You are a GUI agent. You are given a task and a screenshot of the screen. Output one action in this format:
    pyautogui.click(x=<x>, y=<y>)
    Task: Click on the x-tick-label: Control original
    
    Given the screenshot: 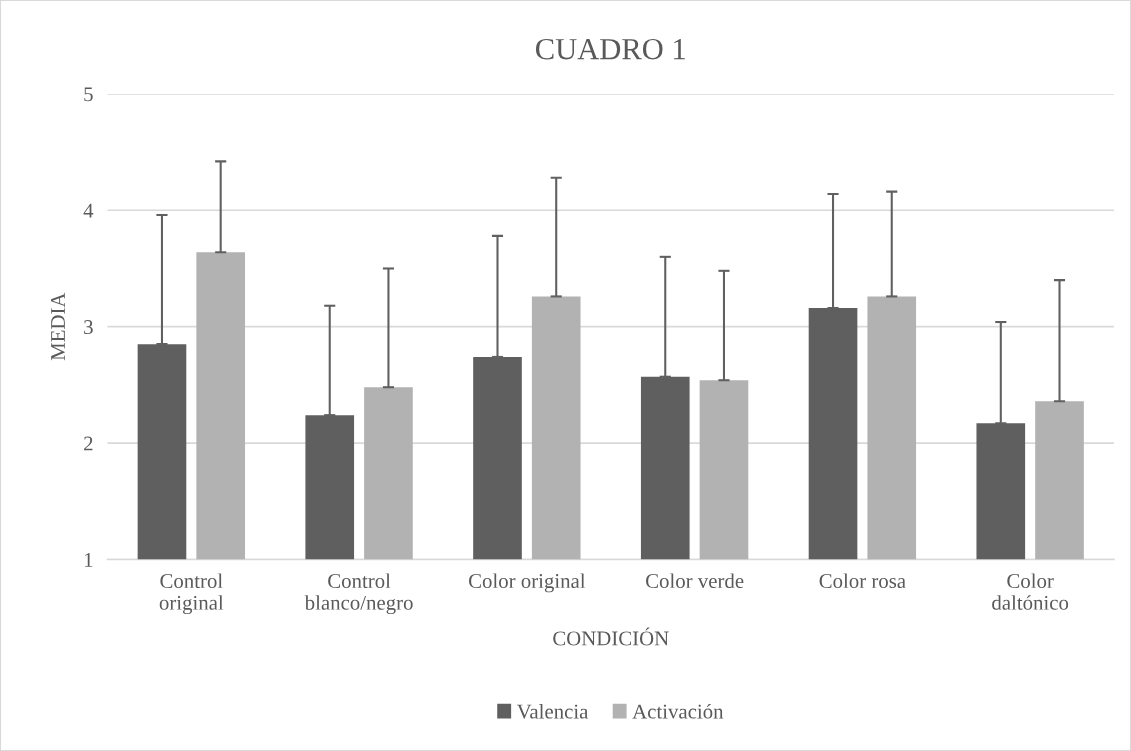 What is the action you would take?
    pyautogui.click(x=191, y=594)
    